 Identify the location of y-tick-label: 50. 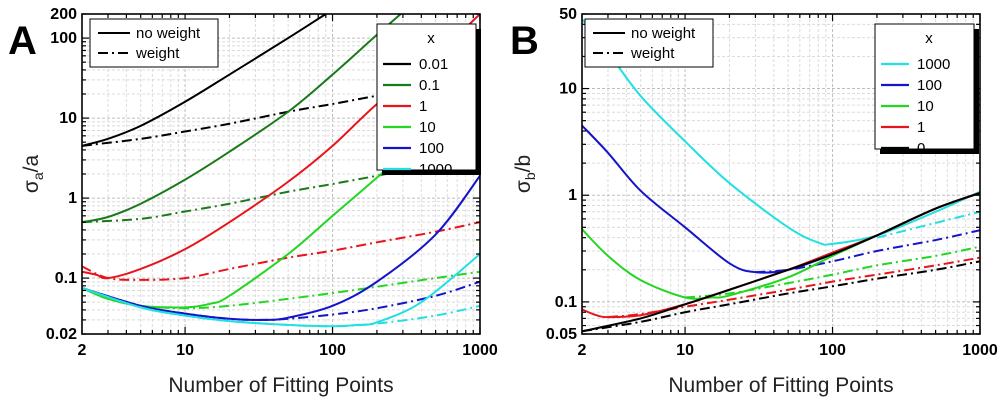
(568, 14).